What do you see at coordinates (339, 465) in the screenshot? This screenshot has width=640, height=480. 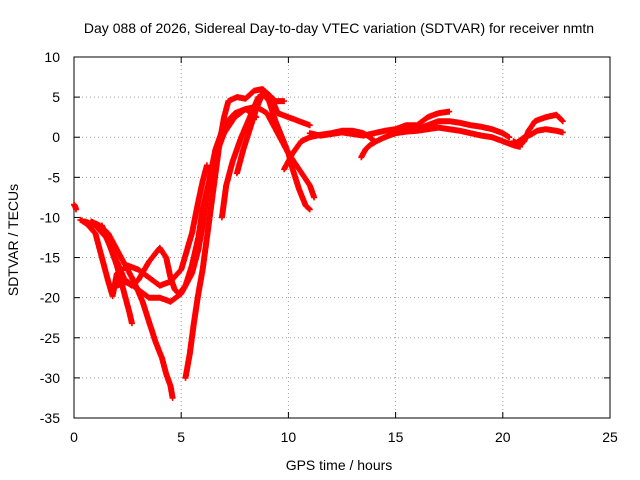 I see `x-axis-label: GPS time / hours` at bounding box center [339, 465].